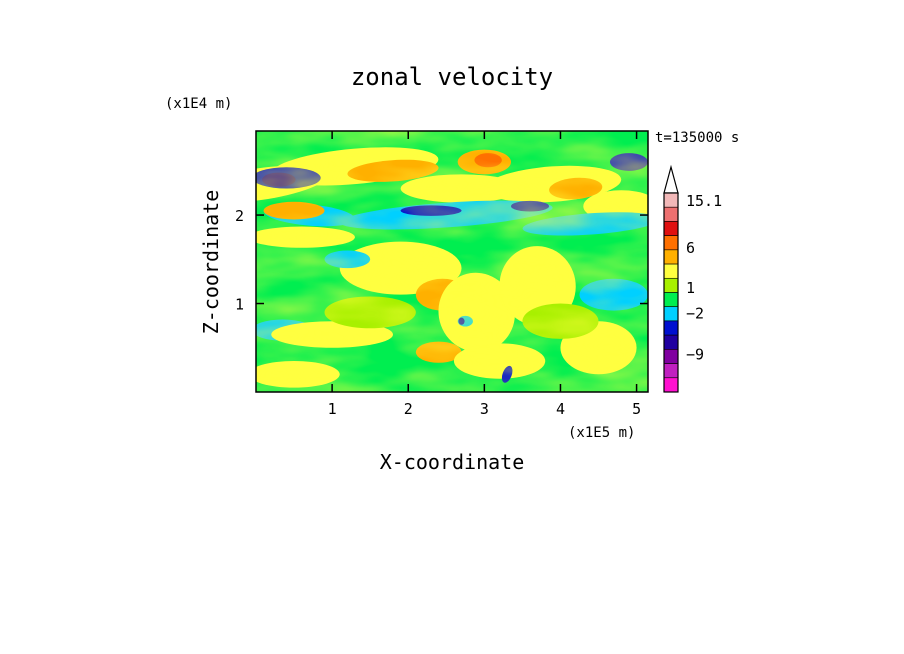 This screenshot has height=654, width=904. I want to click on colorbar-label: 15.1, so click(704, 201).